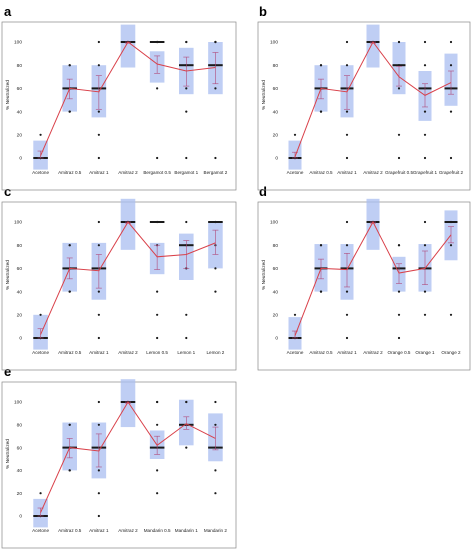 This screenshot has width=475, height=550. What do you see at coordinates (8, 11) in the screenshot?
I see `panel-letter-a: a` at bounding box center [8, 11].